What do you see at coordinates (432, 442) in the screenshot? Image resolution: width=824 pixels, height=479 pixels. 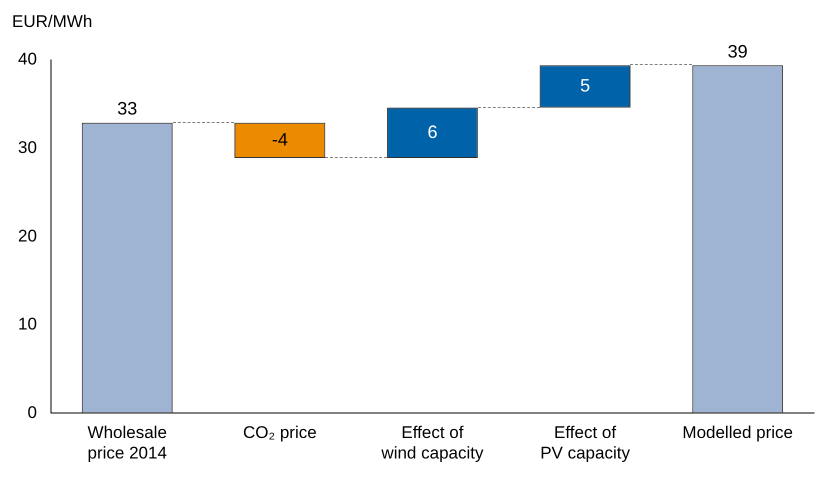 I see `x-tick-label: Effect of wind capacity` at bounding box center [432, 442].